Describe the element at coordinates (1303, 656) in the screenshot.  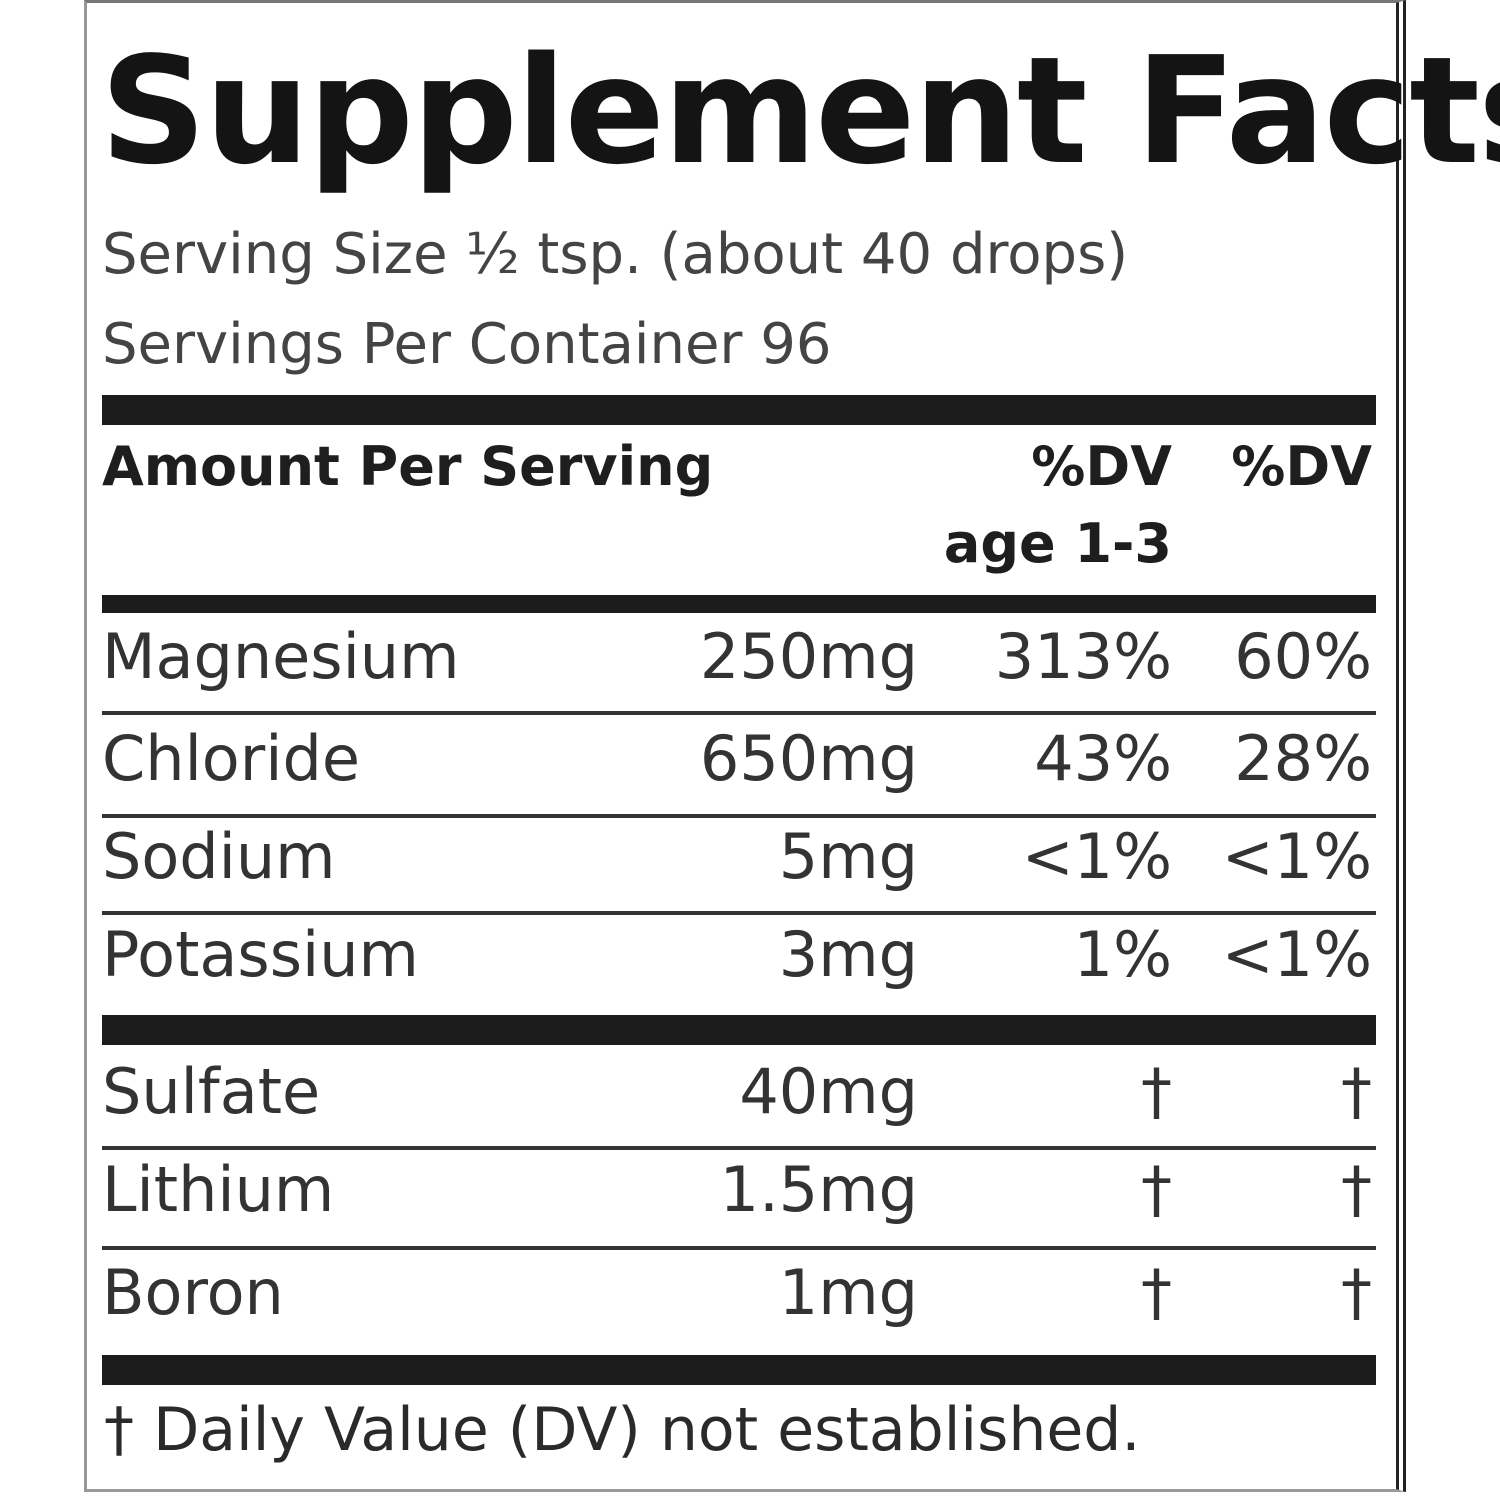
I see `nutrient-dv: 60%` at that location.